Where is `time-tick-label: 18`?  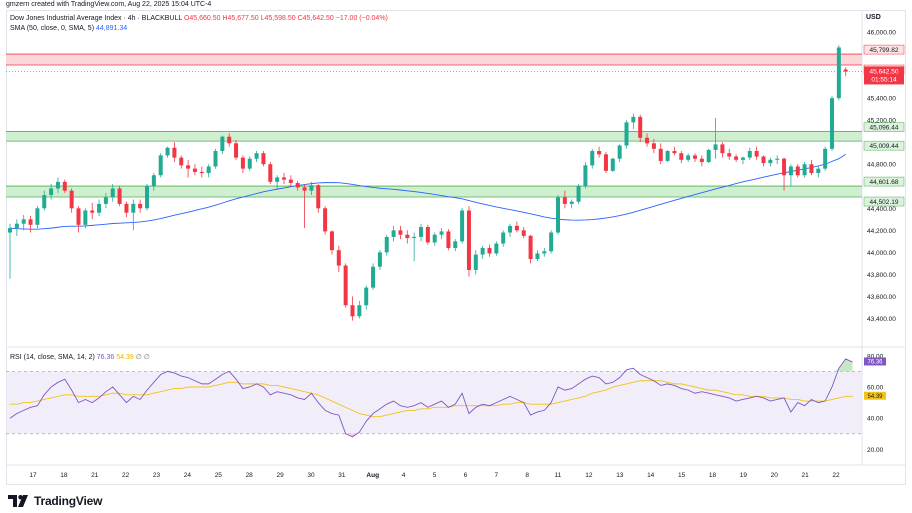 time-tick-label: 18 is located at coordinates (713, 475).